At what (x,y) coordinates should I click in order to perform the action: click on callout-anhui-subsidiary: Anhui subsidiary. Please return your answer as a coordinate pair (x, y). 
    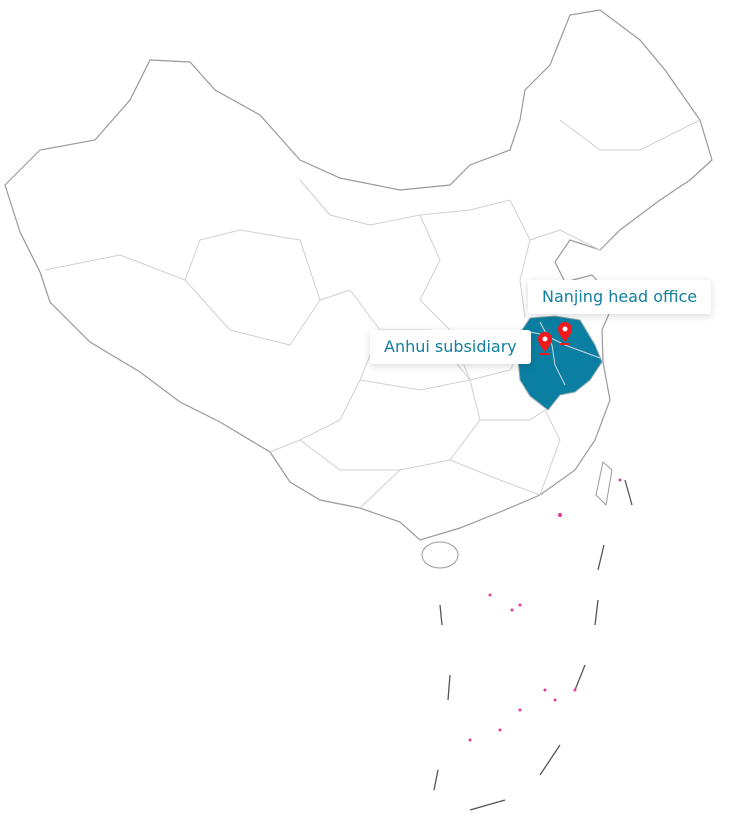
    Looking at the image, I should click on (450, 347).